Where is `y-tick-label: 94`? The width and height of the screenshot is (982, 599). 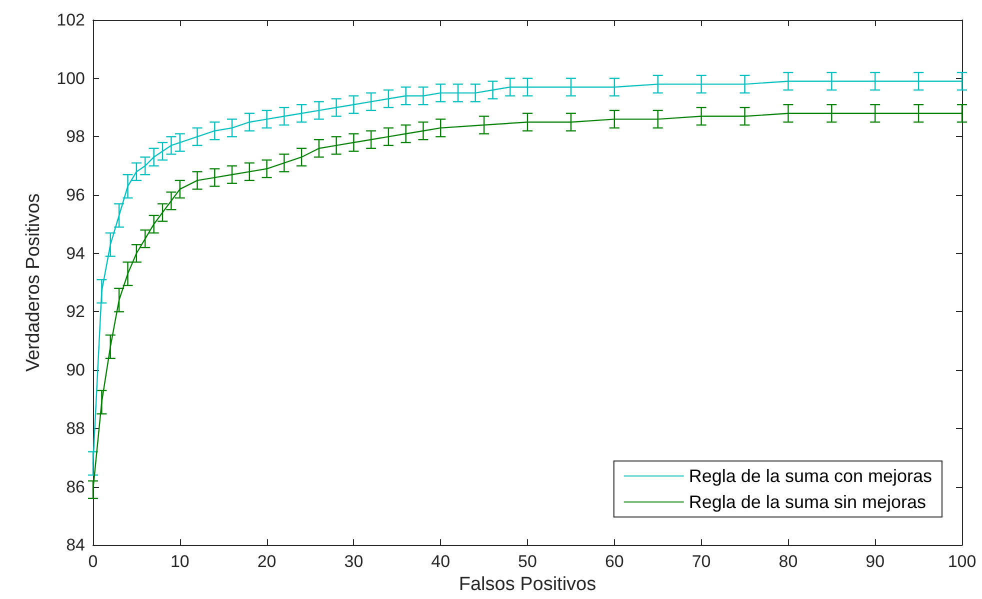
y-tick-label: 94 is located at coordinates (75, 253).